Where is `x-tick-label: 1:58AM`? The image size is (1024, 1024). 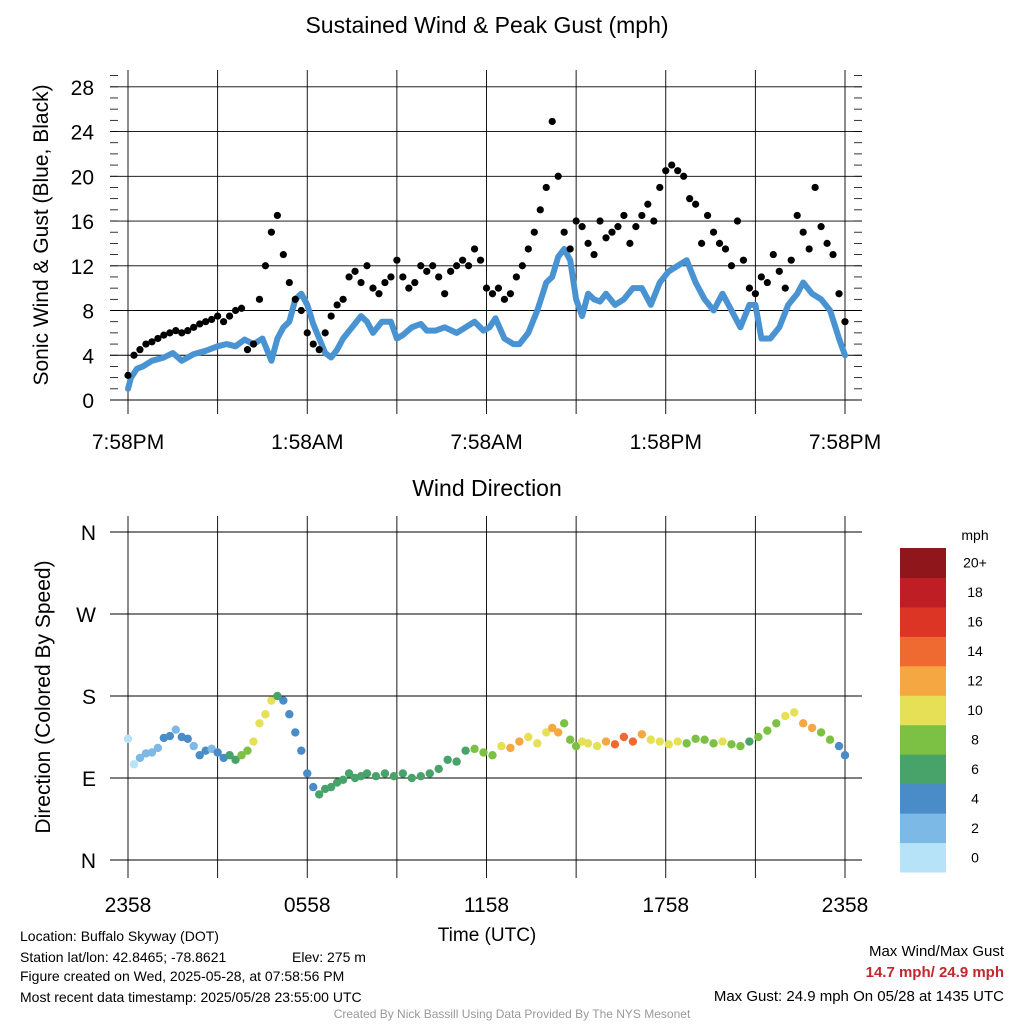
x-tick-label: 1:58AM is located at coordinates (307, 442).